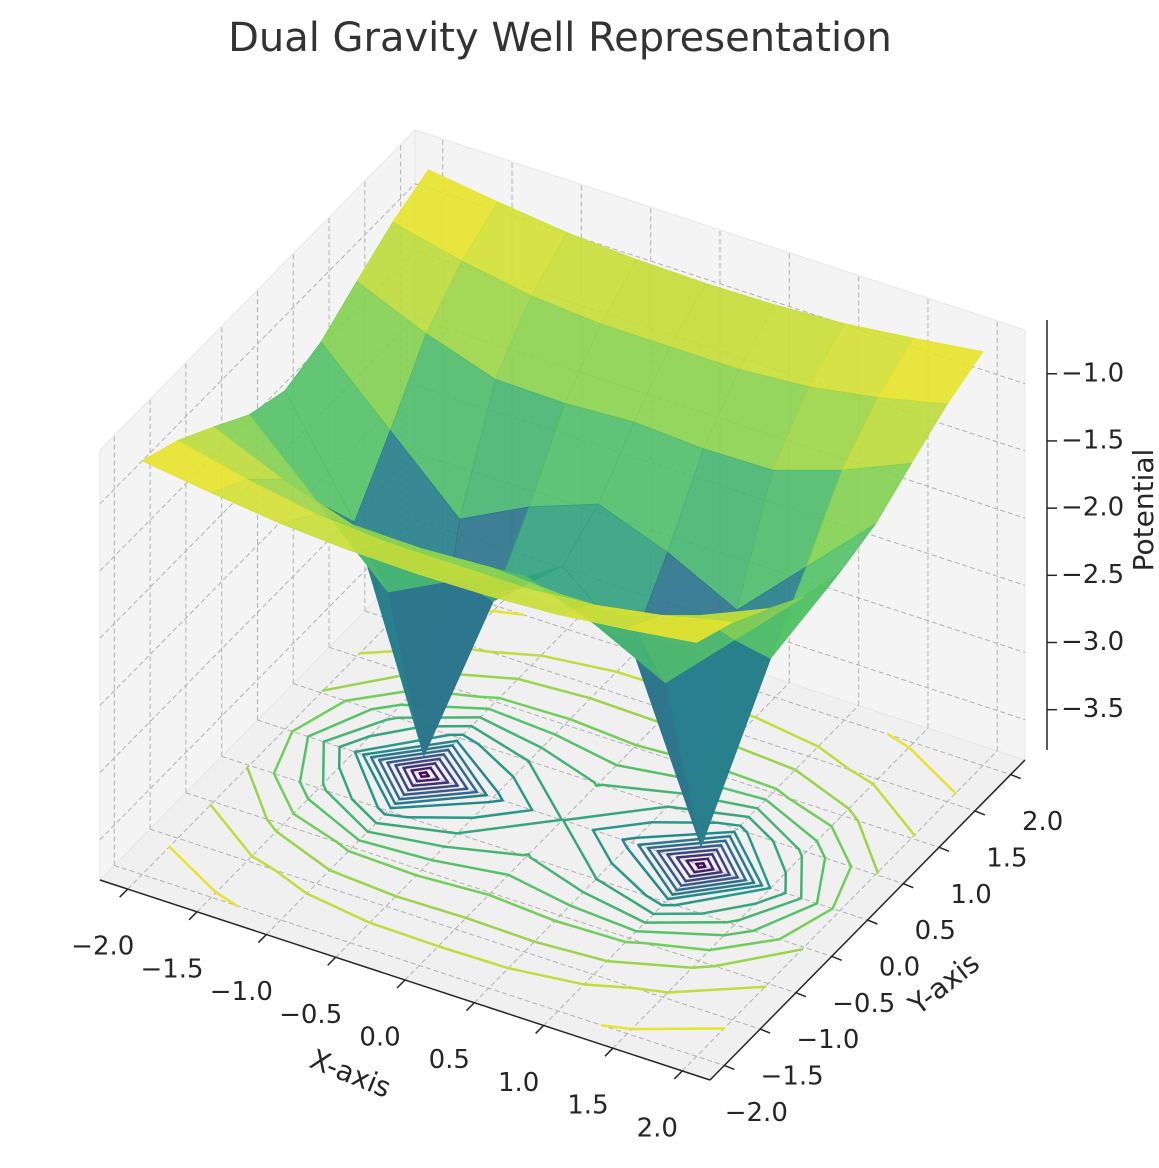  What do you see at coordinates (657, 1128) in the screenshot?
I see `x-tick-label: 2.0` at bounding box center [657, 1128].